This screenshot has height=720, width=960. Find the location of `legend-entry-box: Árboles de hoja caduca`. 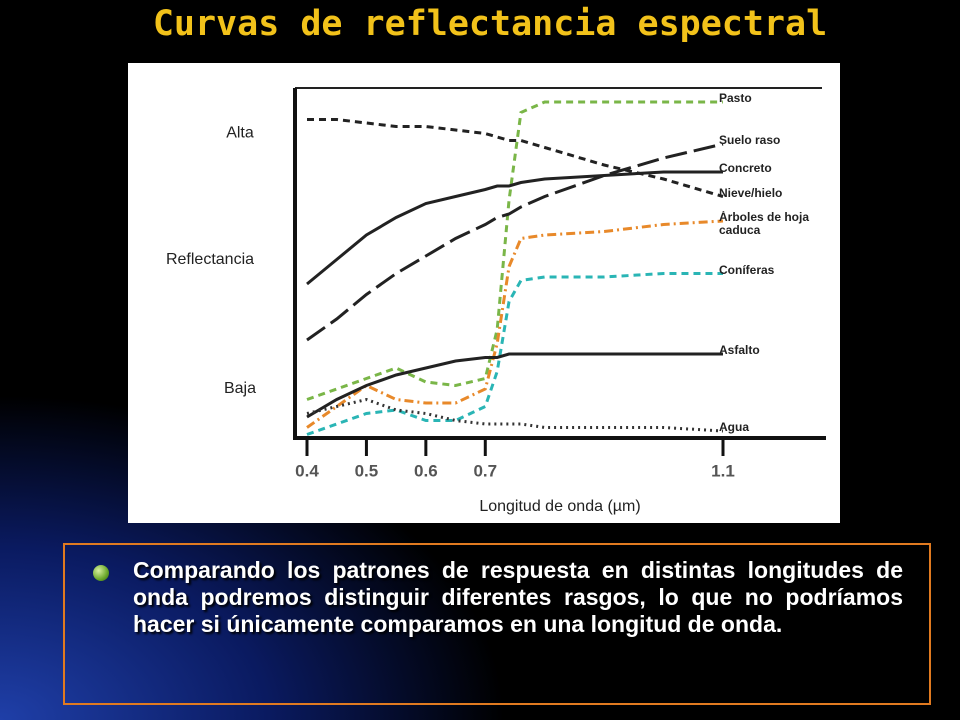

legend-entry-box: Árboles de hoja caduca is located at coordinates (764, 224).